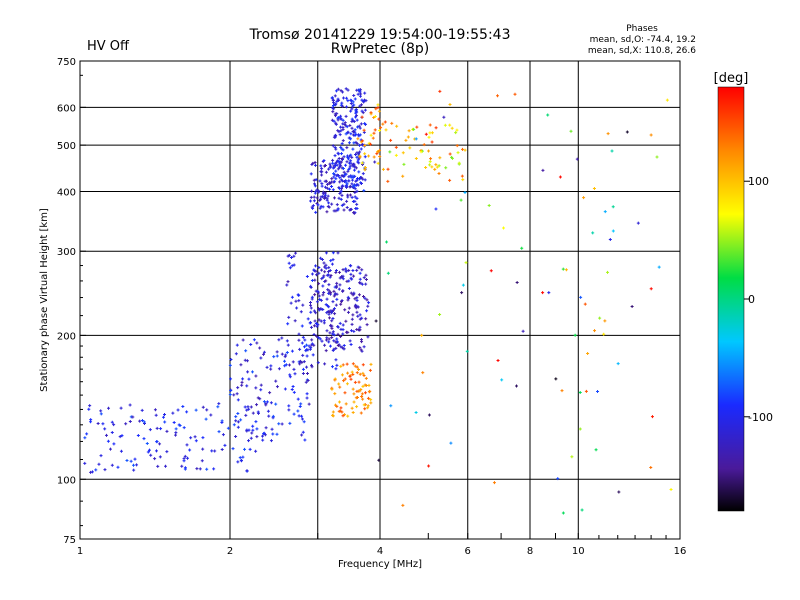 The height and width of the screenshot is (600, 800). Describe the element at coordinates (66, 480) in the screenshot. I see `y-tick-label: 100` at that location.